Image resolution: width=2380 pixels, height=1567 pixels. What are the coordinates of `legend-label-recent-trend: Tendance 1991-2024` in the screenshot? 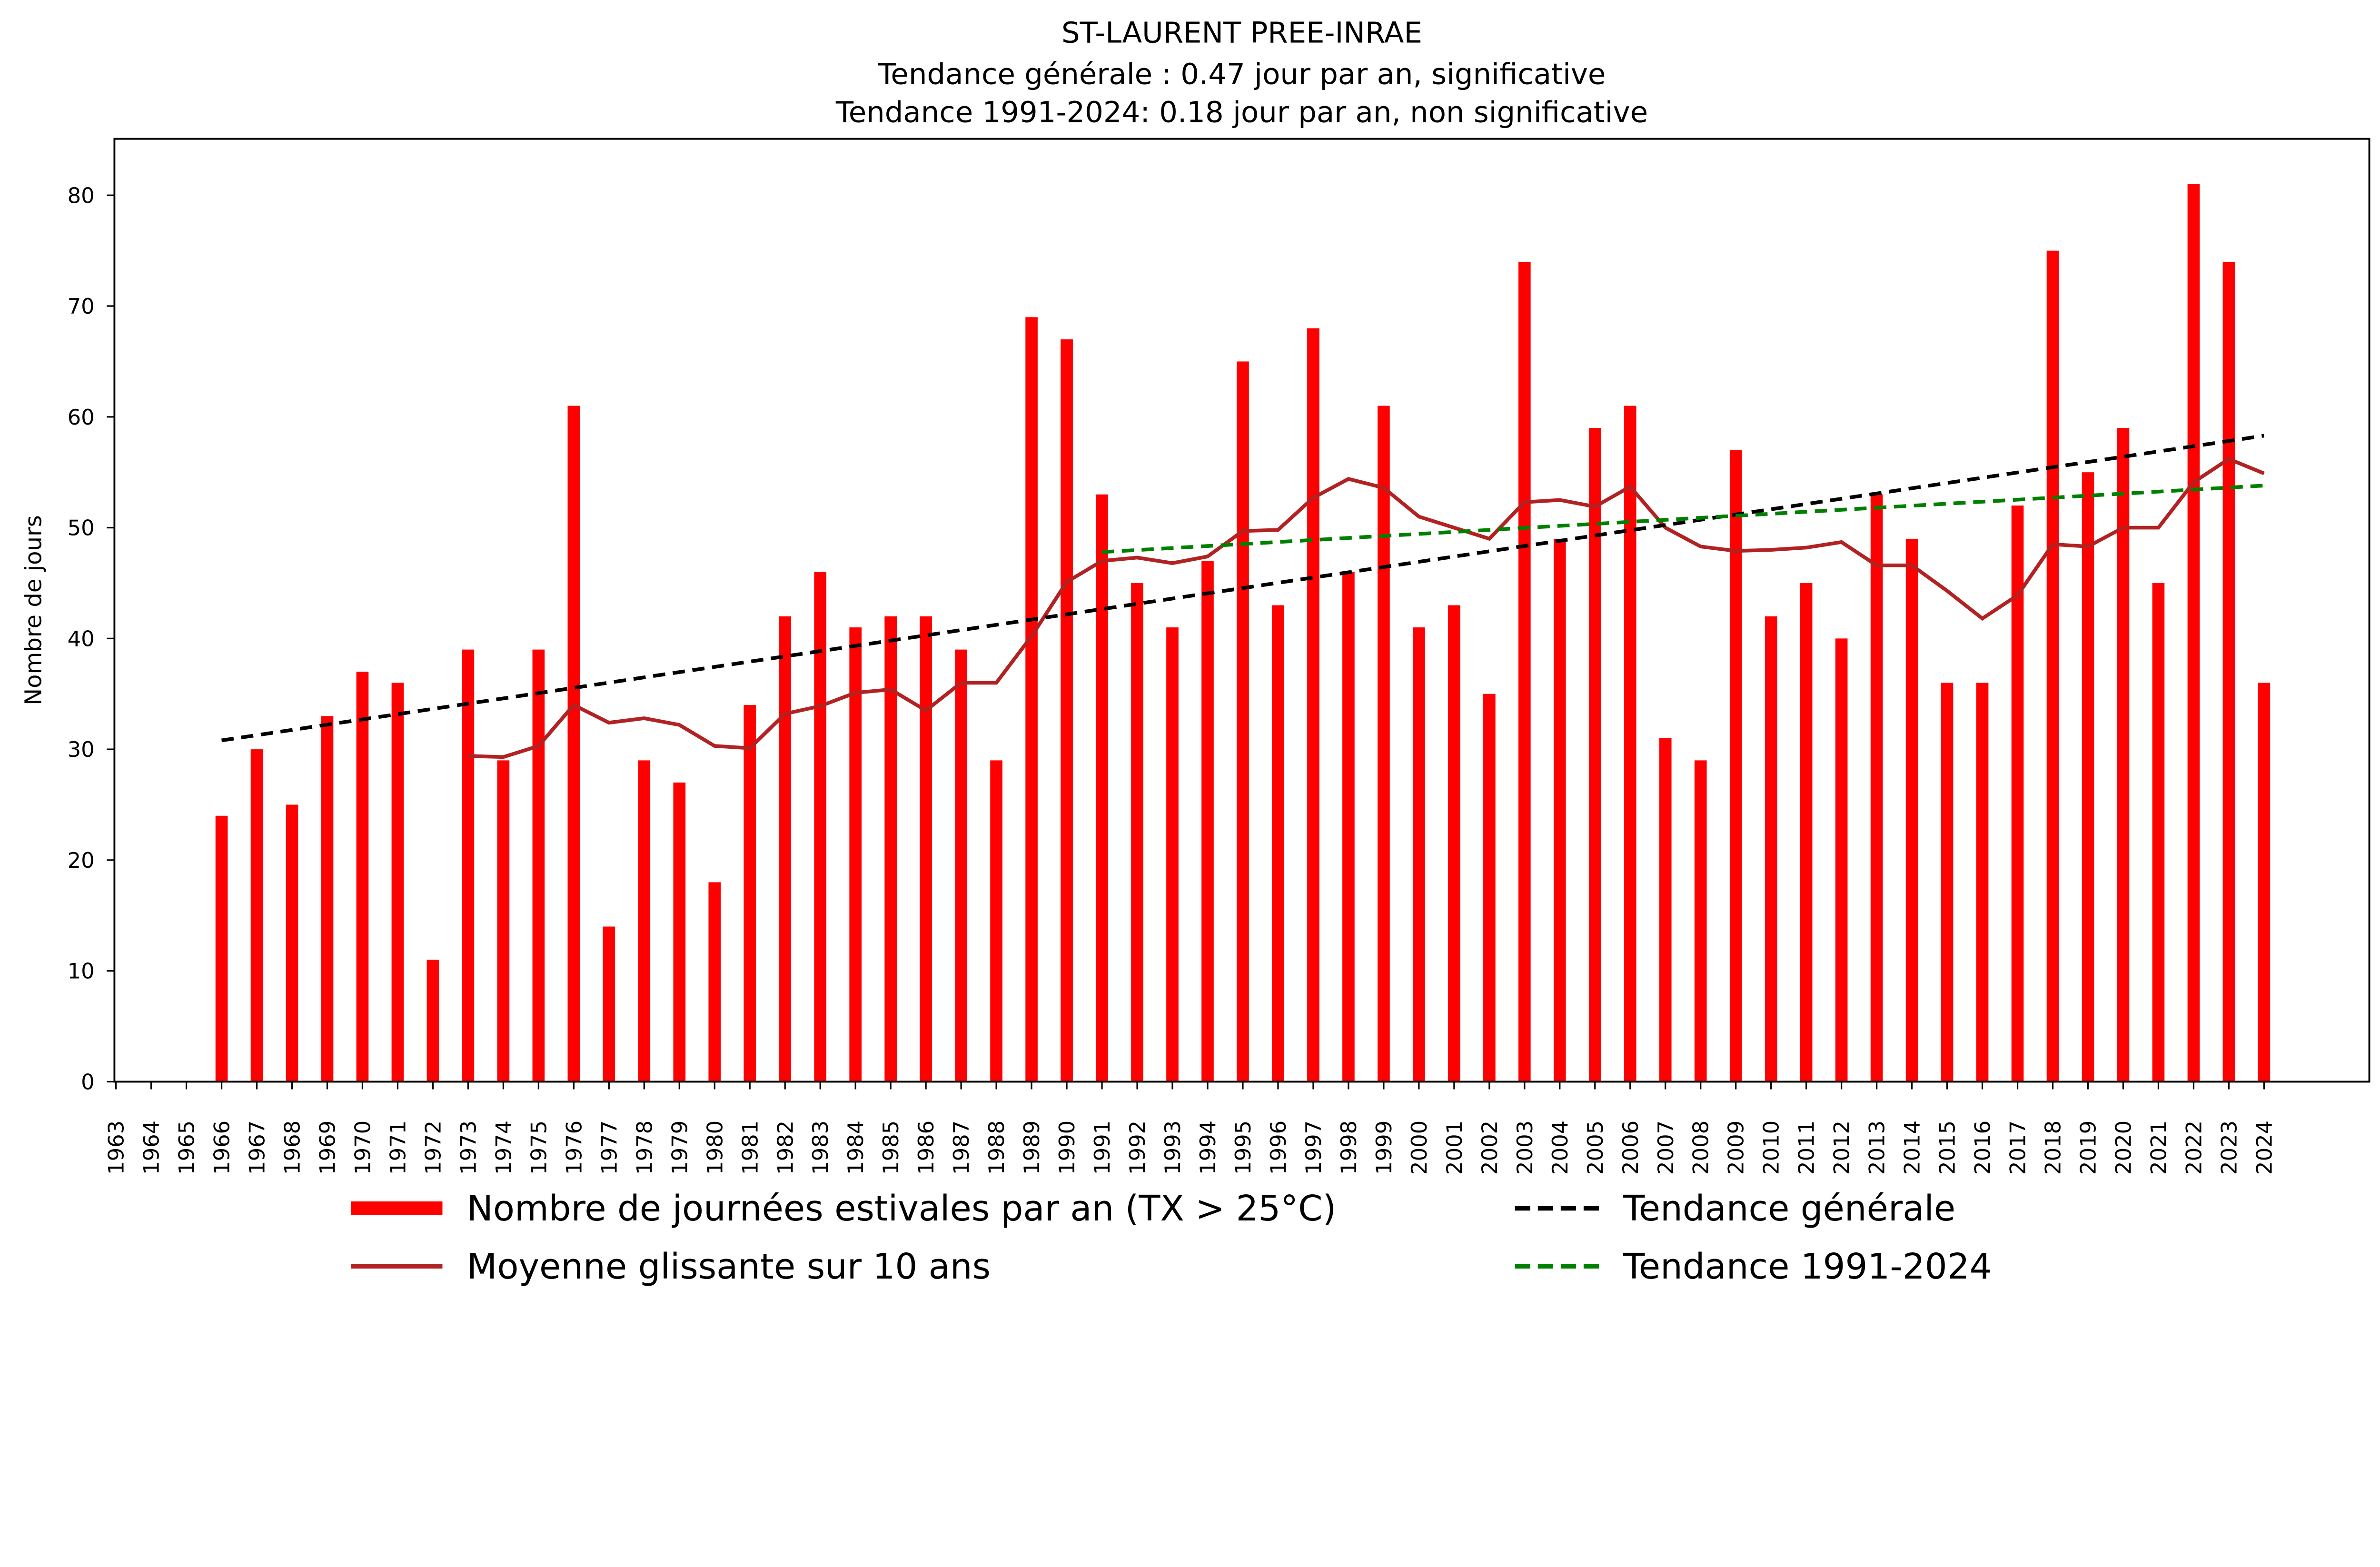 It's located at (1807, 1267).